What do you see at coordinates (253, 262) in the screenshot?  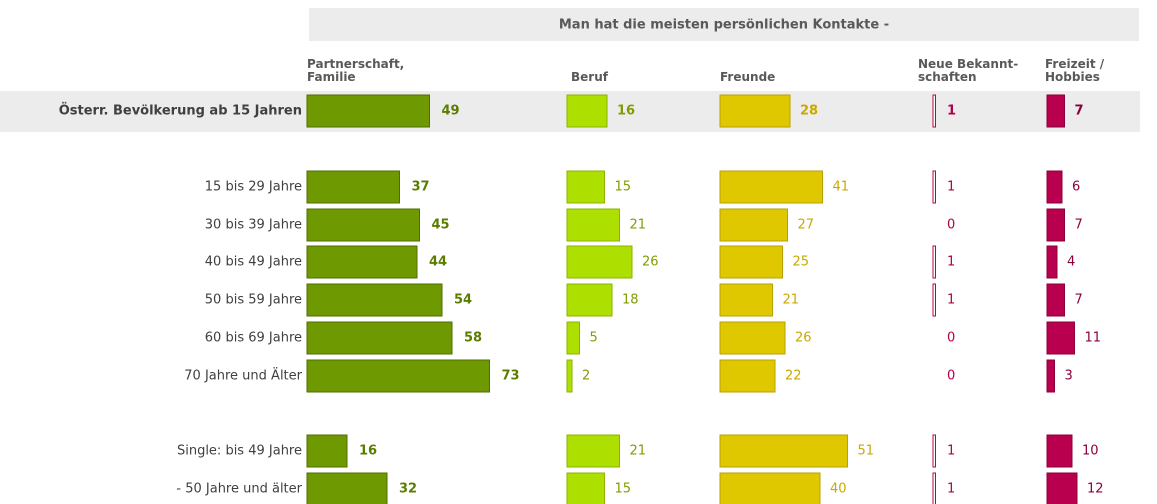 I see `category-label: 40 bis 49 Jahre` at bounding box center [253, 262].